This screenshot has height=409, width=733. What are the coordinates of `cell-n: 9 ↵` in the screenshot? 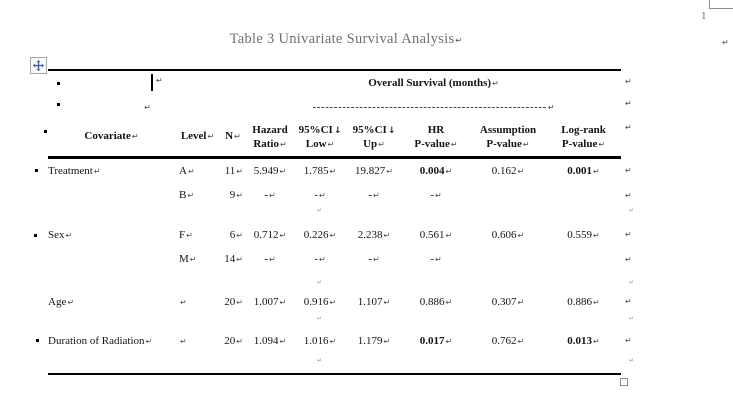 It's located at (233, 196).